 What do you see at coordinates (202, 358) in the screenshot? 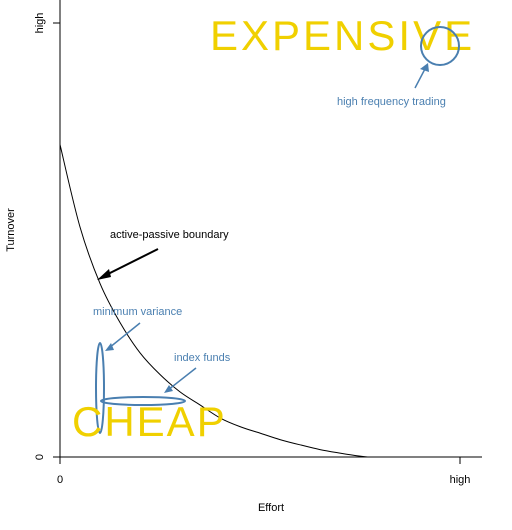
I see `index-funds-label: index funds` at bounding box center [202, 358].